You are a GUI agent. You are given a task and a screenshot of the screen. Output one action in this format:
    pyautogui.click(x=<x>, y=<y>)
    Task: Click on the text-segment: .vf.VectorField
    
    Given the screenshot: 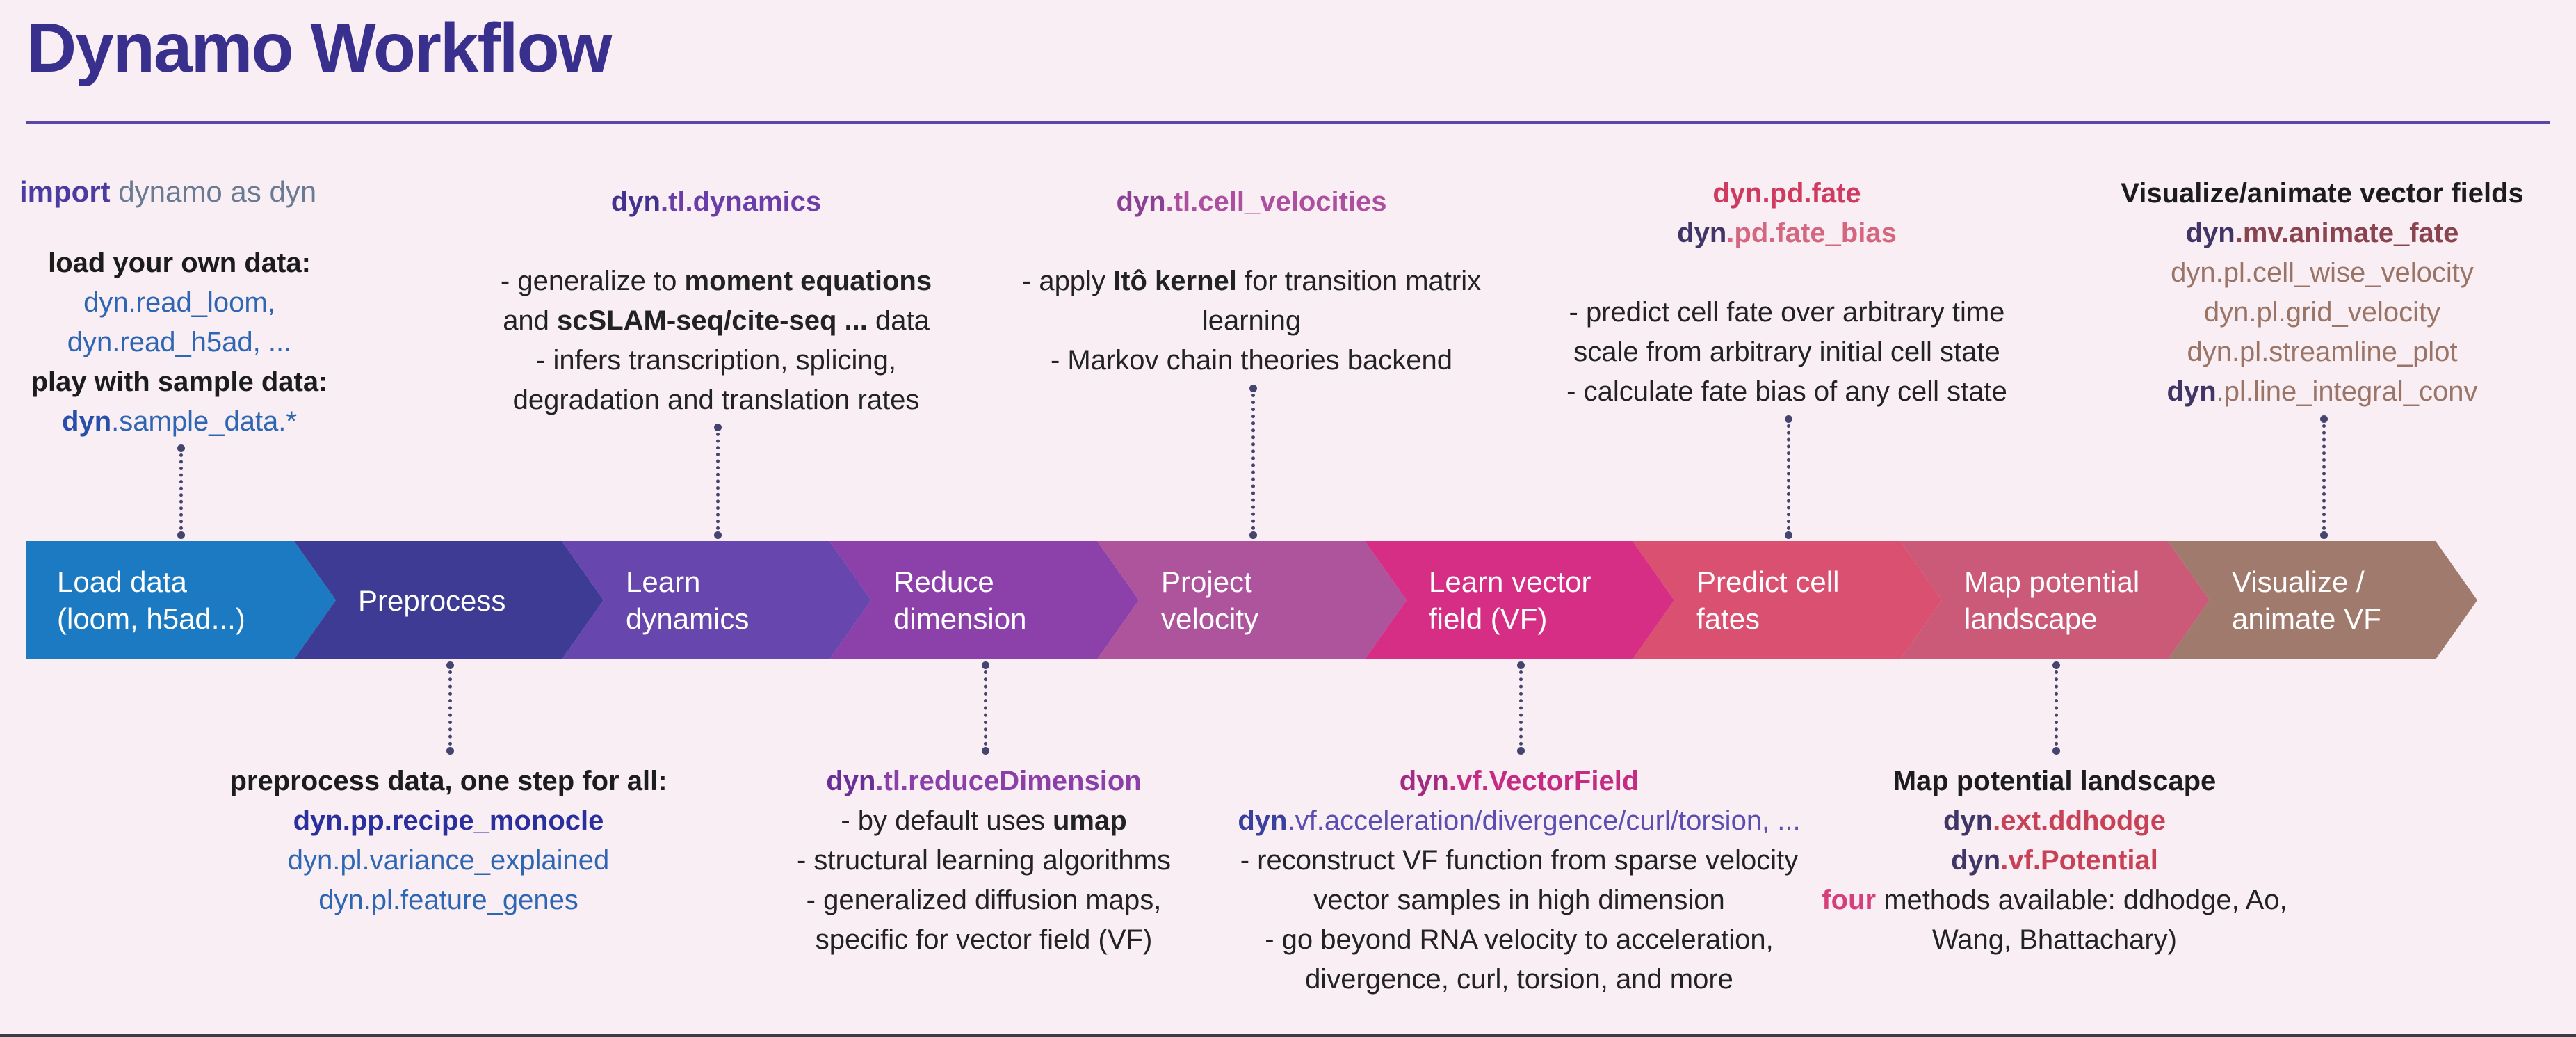 What is the action you would take?
    pyautogui.click(x=1543, y=781)
    